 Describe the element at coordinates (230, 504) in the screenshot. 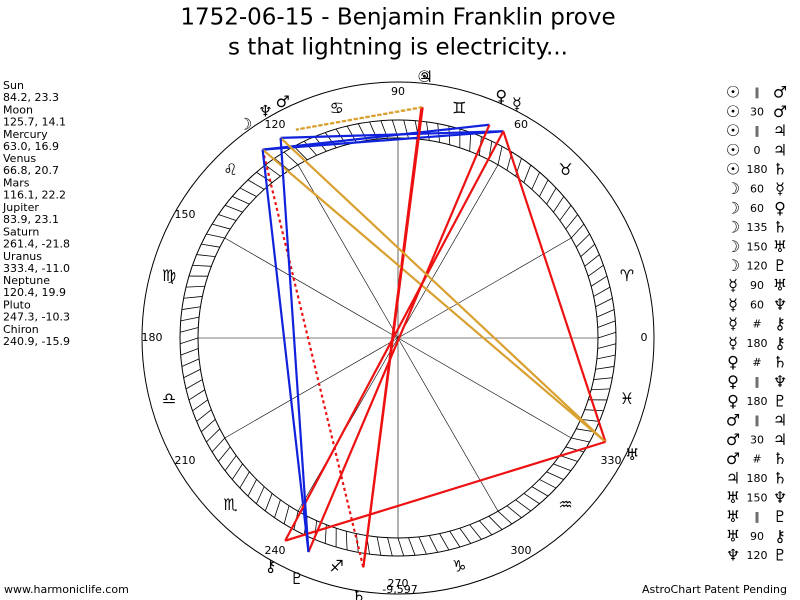

I see `zodiac-sign: ♏` at that location.